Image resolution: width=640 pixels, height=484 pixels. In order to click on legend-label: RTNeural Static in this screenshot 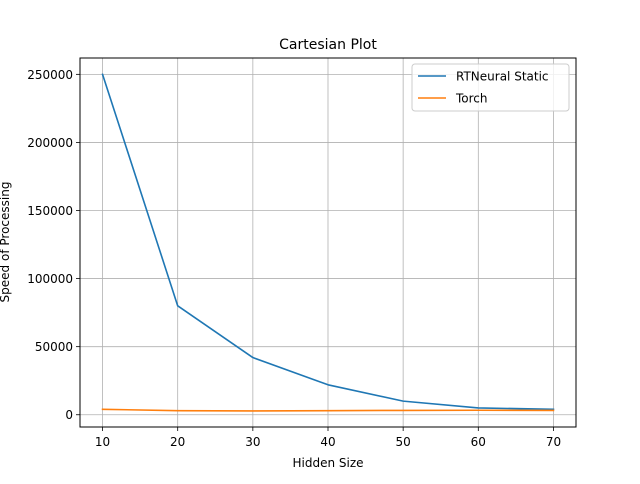, I will do `click(502, 77)`.